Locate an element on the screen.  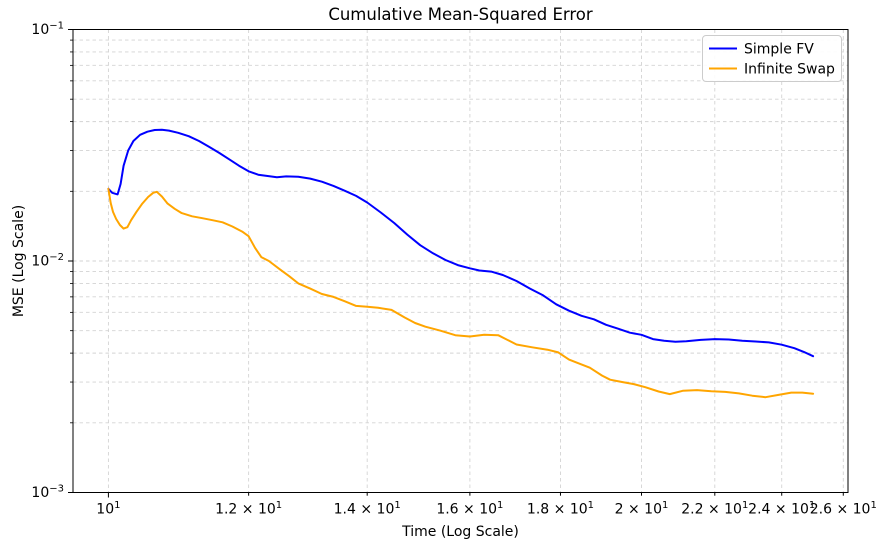
x-tick-label: 1.2 × 101 is located at coordinates (248, 509).